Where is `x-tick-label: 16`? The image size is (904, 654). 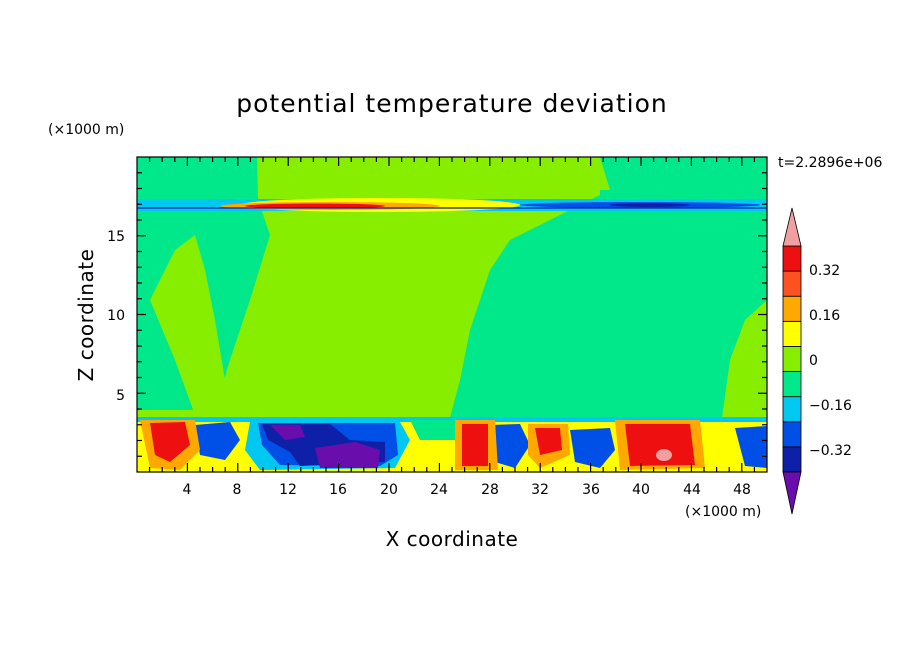 x-tick-label: 16 is located at coordinates (338, 490).